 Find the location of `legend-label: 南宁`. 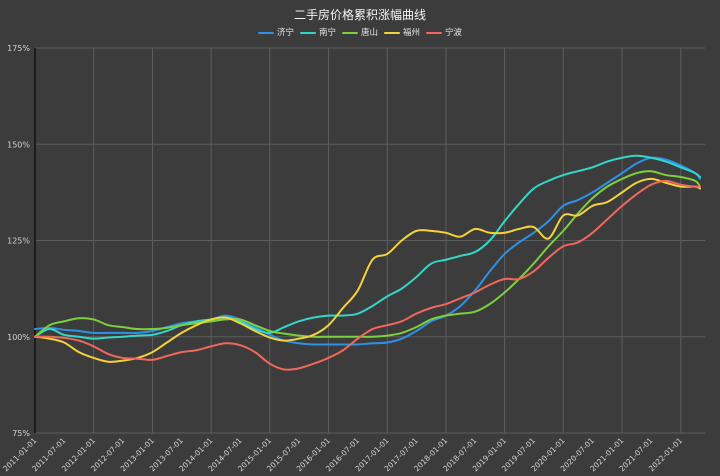

legend-label: 南宁 is located at coordinates (327, 33).